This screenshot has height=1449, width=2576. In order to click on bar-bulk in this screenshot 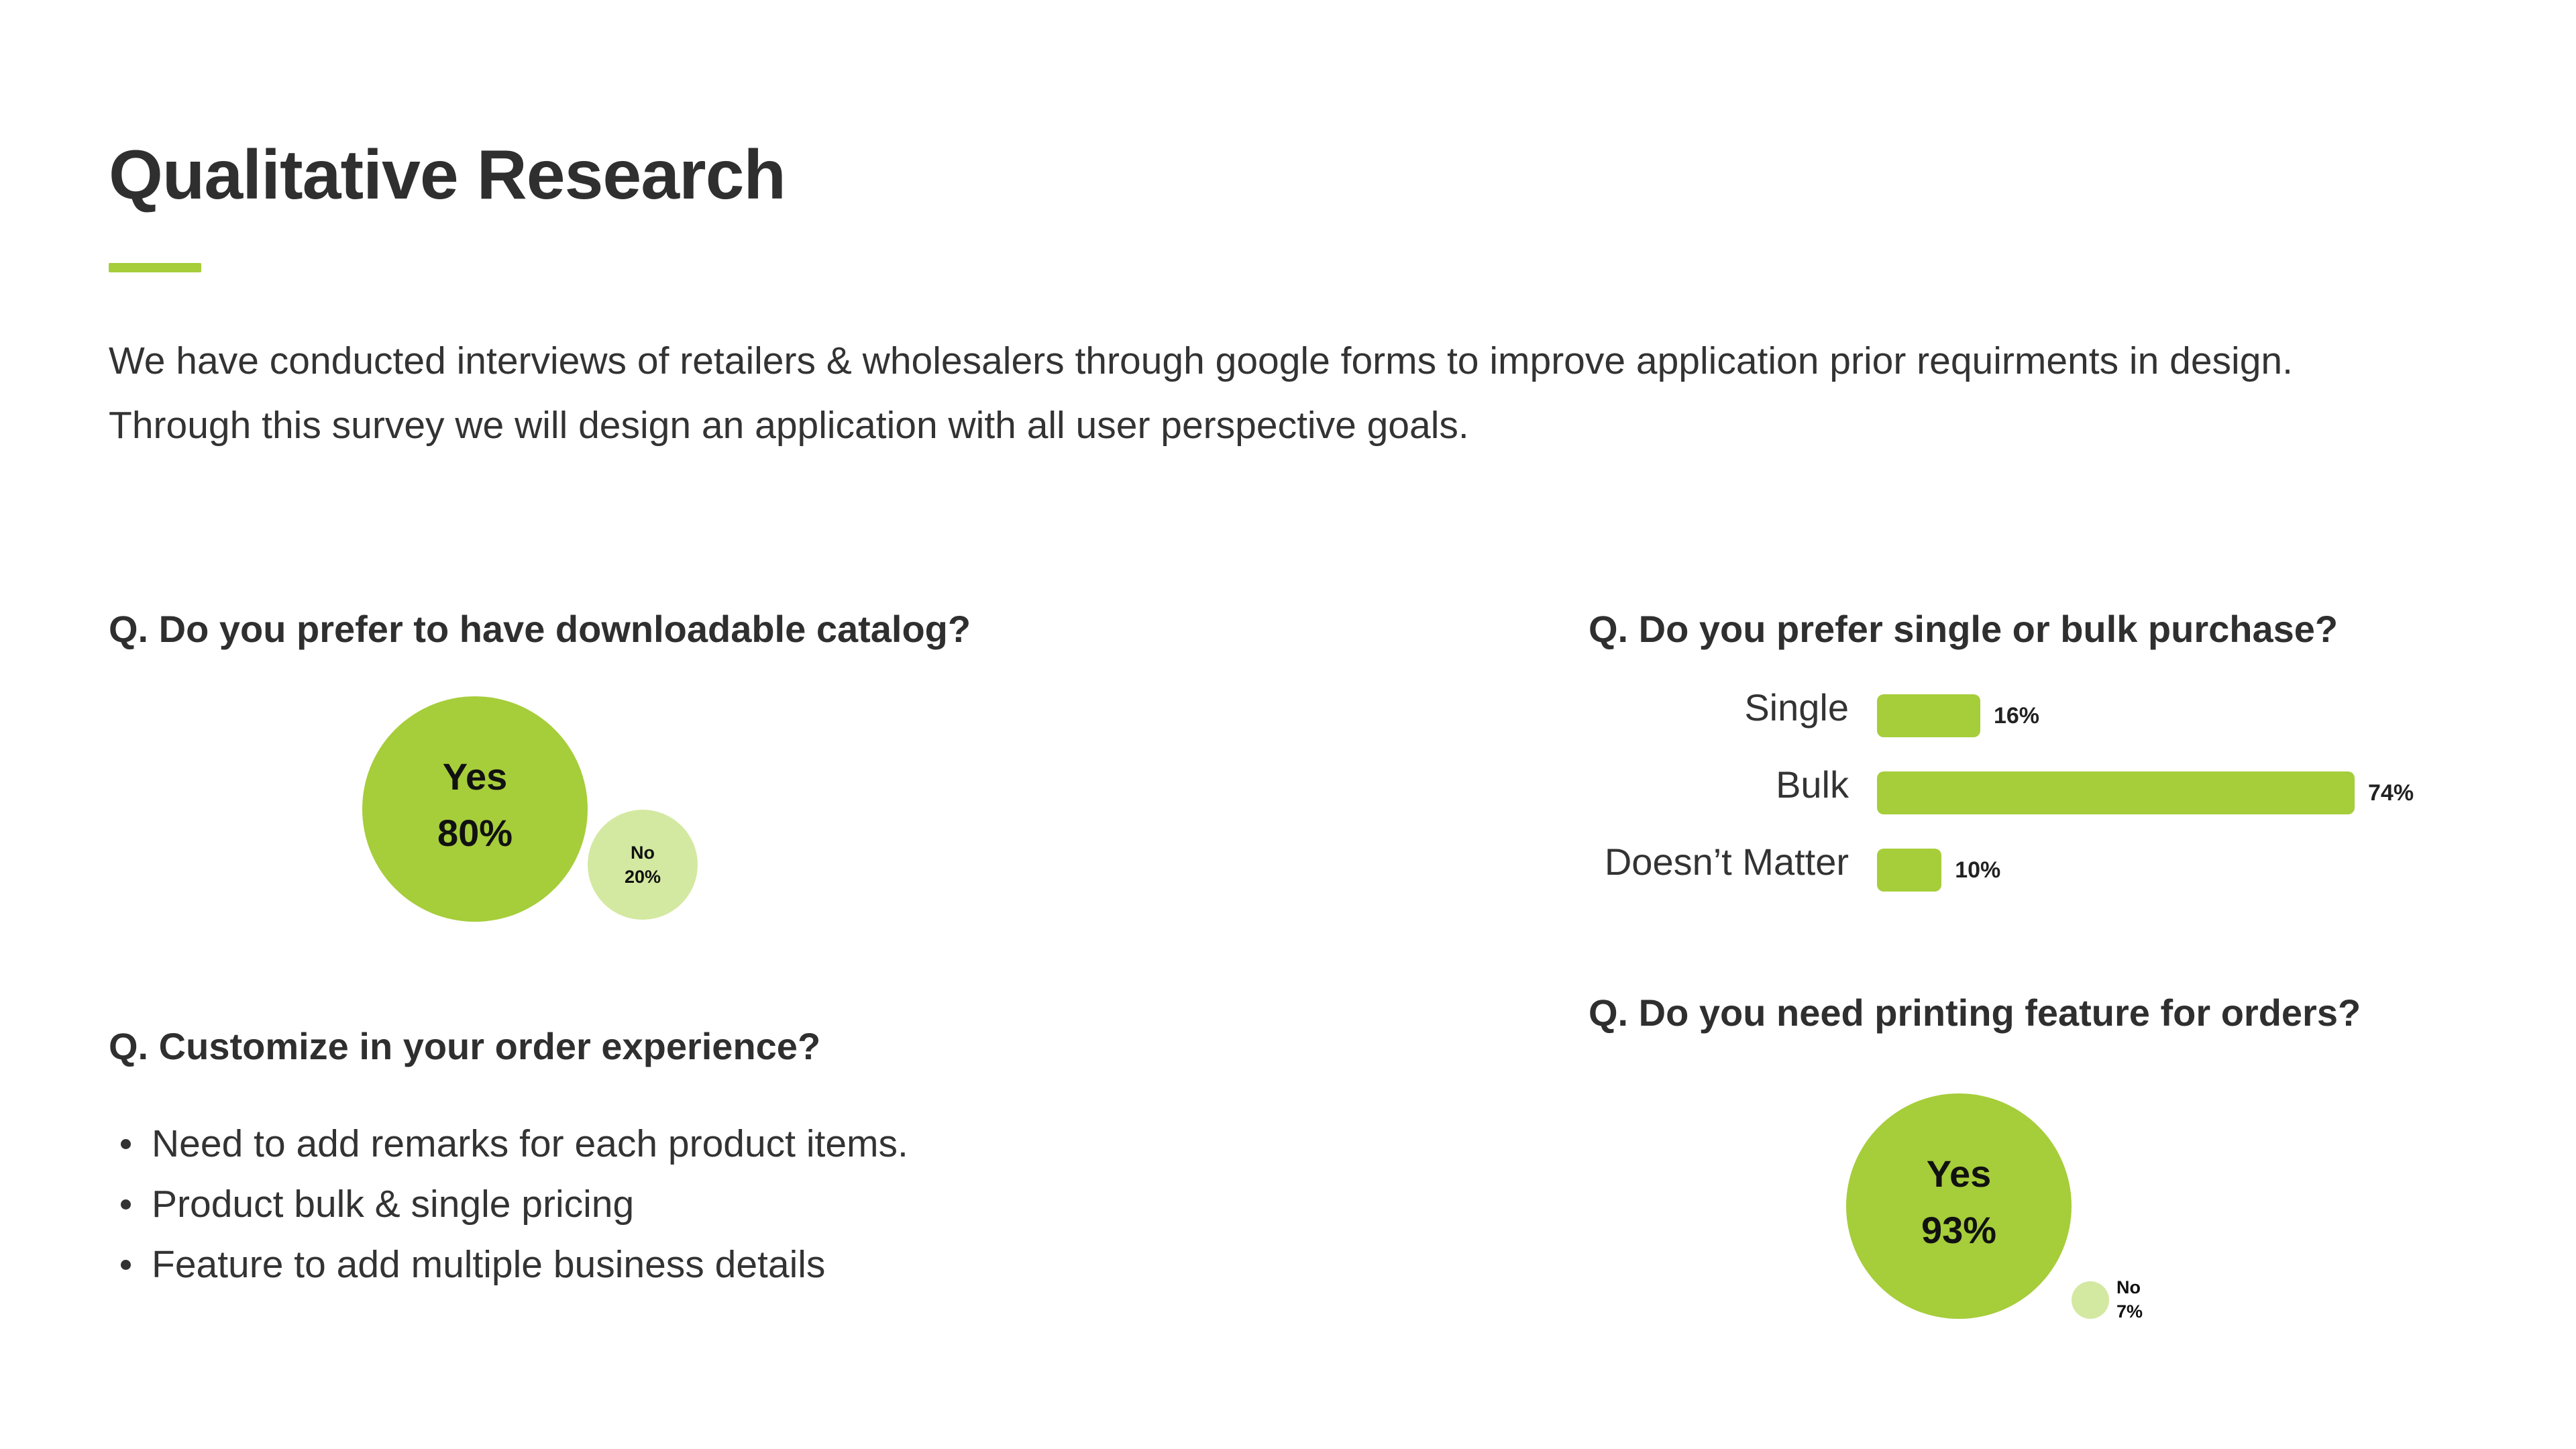, I will do `click(2116, 792)`.